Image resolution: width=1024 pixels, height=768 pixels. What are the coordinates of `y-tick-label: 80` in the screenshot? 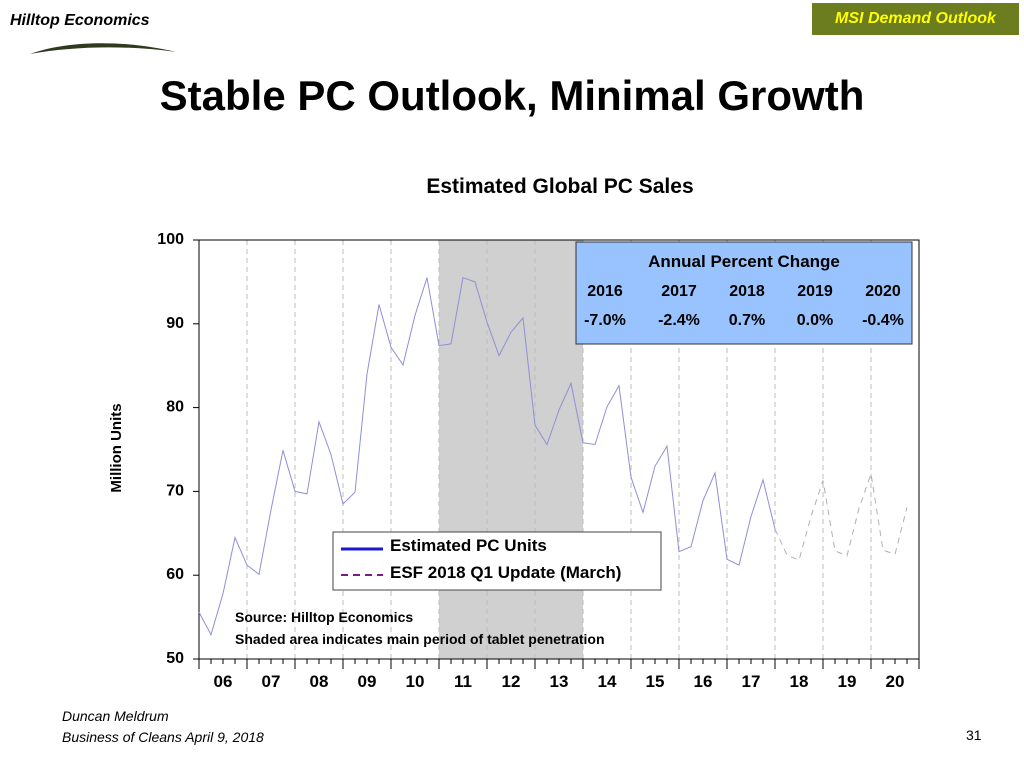 It's located at (175, 407).